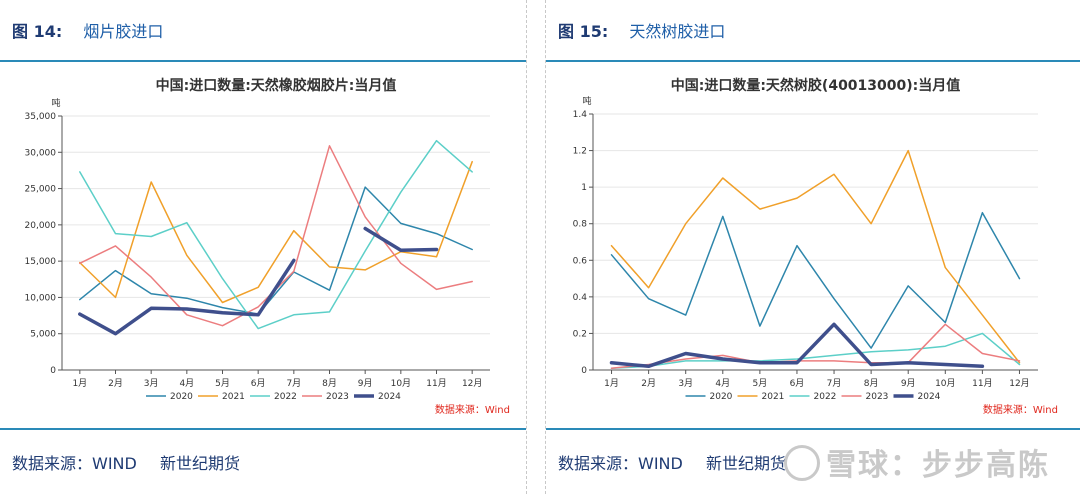 The image size is (1080, 494). I want to click on y-tick-label: 0.4, so click(580, 298).